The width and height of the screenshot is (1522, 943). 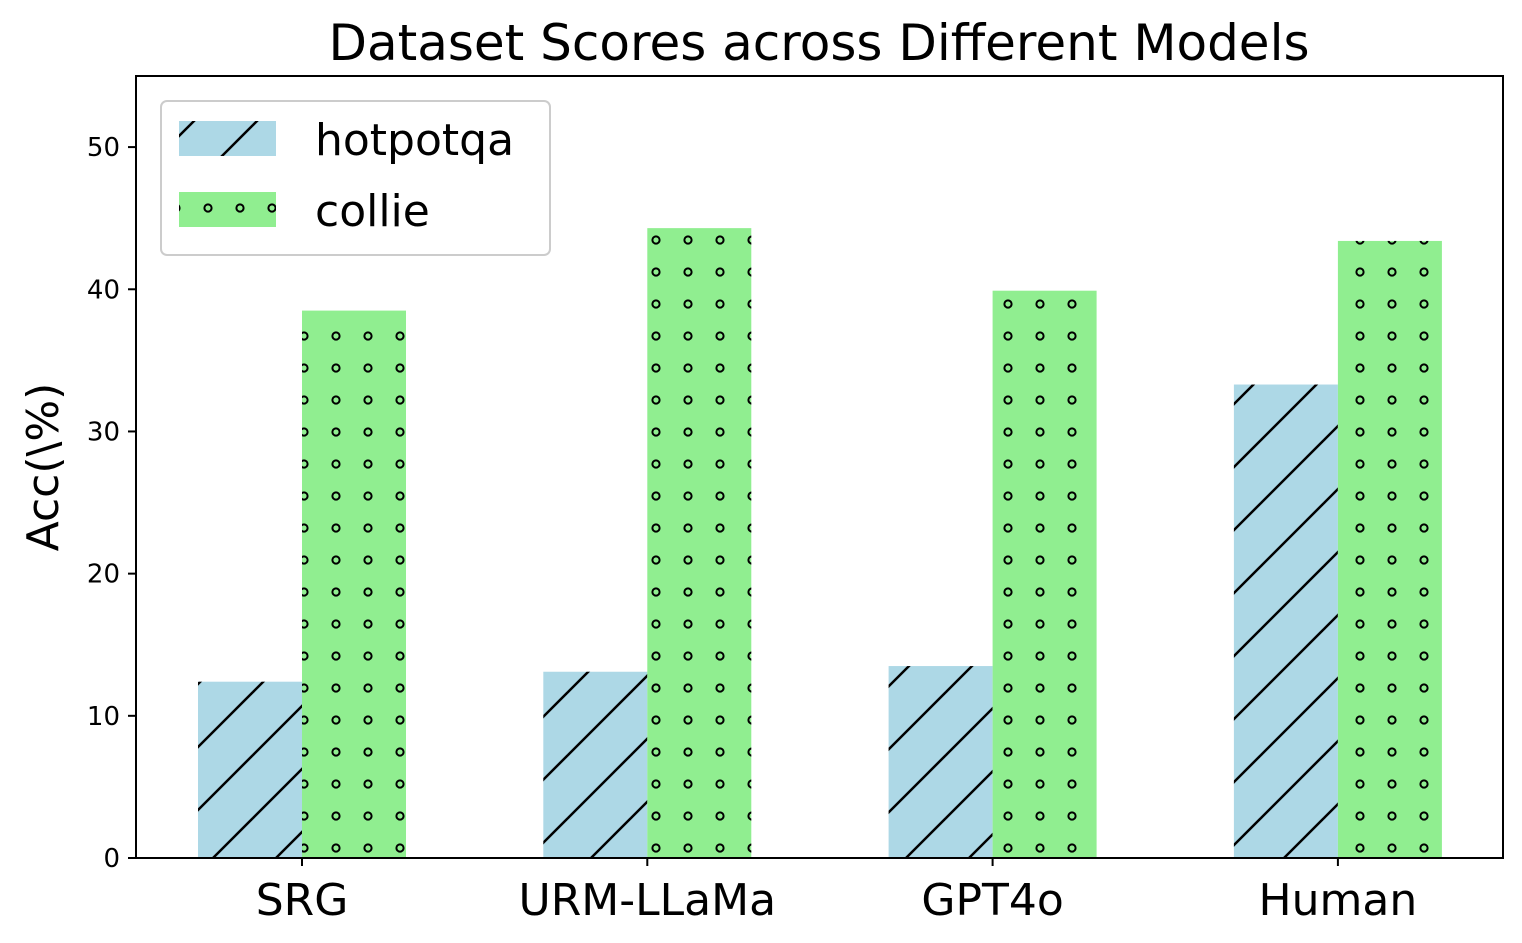 I want to click on bar-hatch-collie-urm-llama, so click(x=699, y=543).